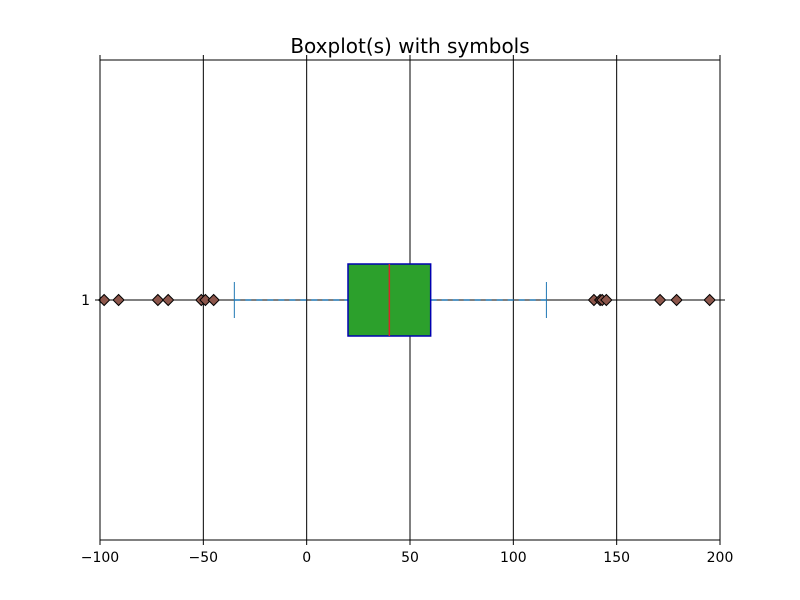 Image resolution: width=800 pixels, height=600 pixels. Describe the element at coordinates (406, 300) in the screenshot. I see `plot-elements` at that location.